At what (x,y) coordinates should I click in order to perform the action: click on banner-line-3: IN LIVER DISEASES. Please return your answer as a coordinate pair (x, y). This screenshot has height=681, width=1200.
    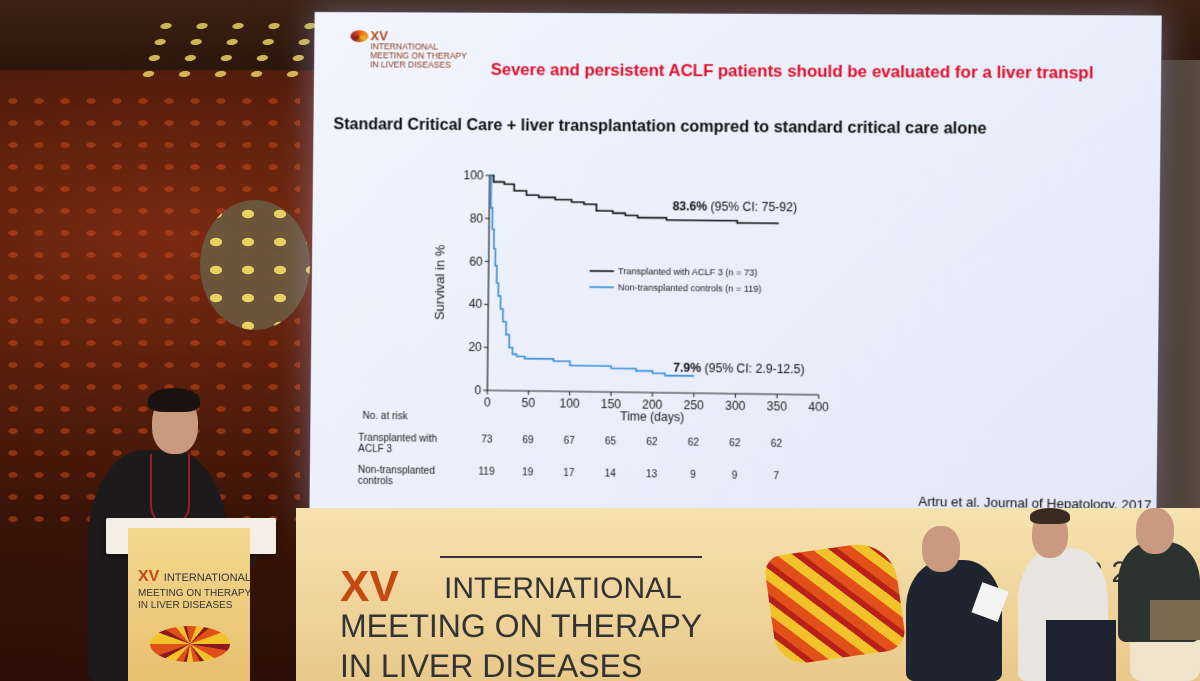
    Looking at the image, I should click on (491, 664).